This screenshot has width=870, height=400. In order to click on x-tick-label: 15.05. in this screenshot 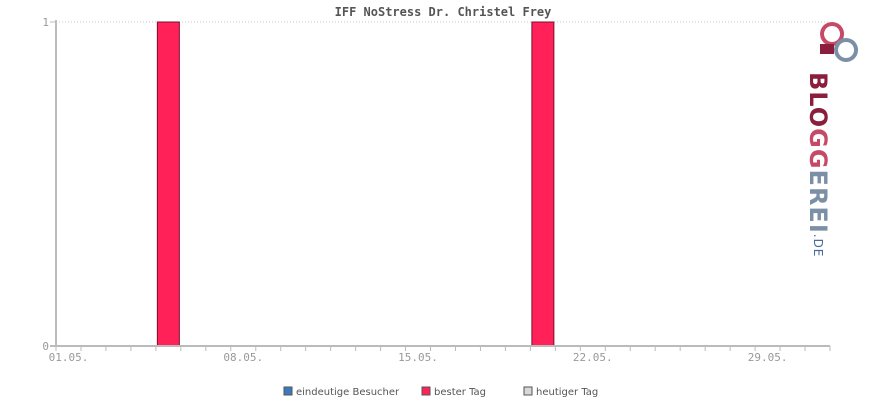, I will do `click(418, 357)`.